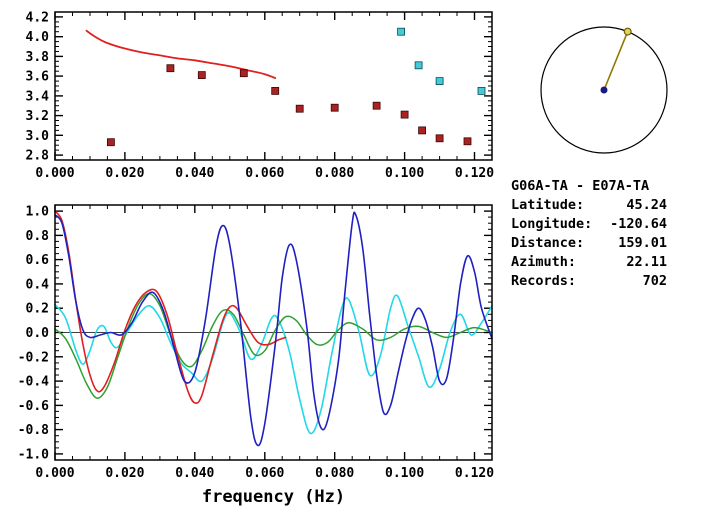 The image size is (702, 519). Describe the element at coordinates (273, 497) in the screenshot. I see `x-axis-label: frequency (Hz)` at that location.